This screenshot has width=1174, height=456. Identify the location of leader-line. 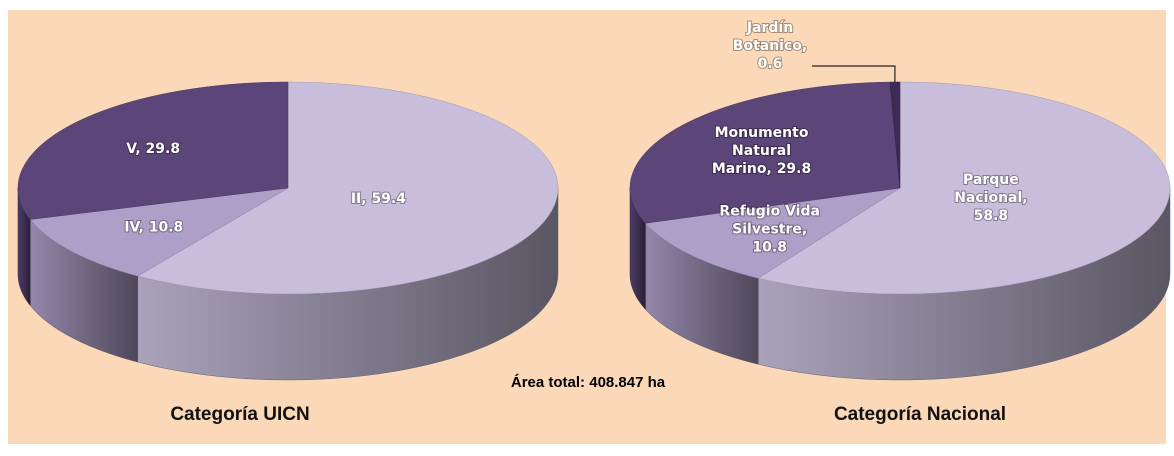
(854, 74).